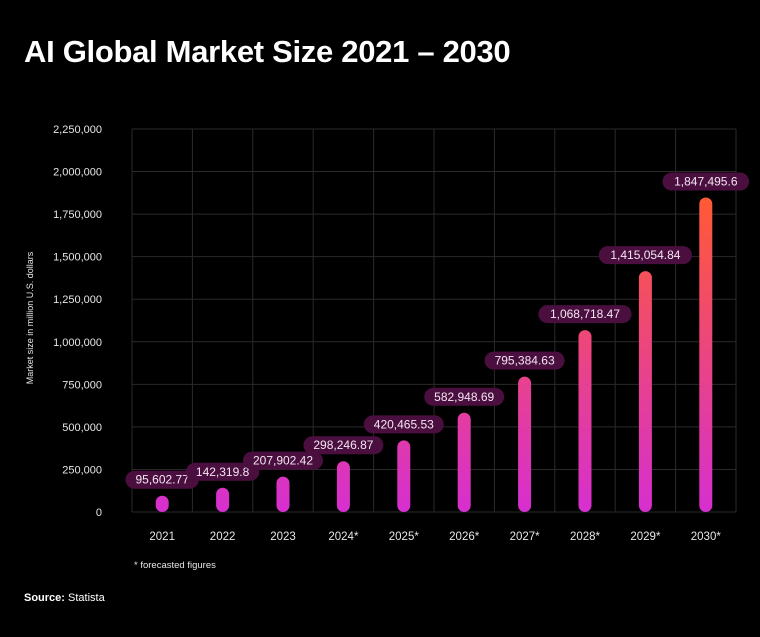 The width and height of the screenshot is (760, 637). I want to click on x-tick-label: 2024*, so click(343, 537).